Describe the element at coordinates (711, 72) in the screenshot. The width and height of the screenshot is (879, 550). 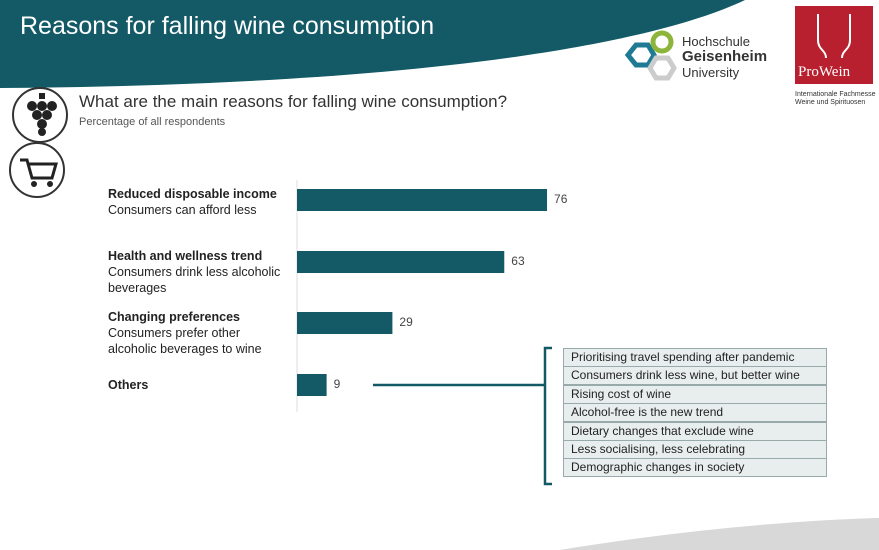
I see `logo-text: University` at that location.